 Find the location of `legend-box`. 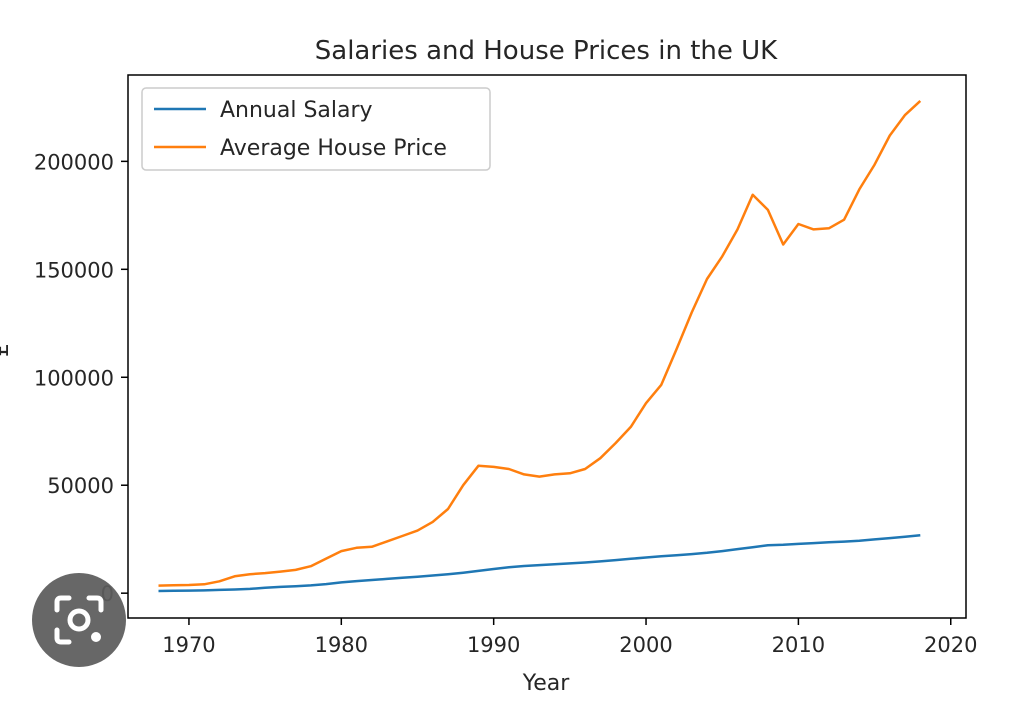

legend-box is located at coordinates (316, 129).